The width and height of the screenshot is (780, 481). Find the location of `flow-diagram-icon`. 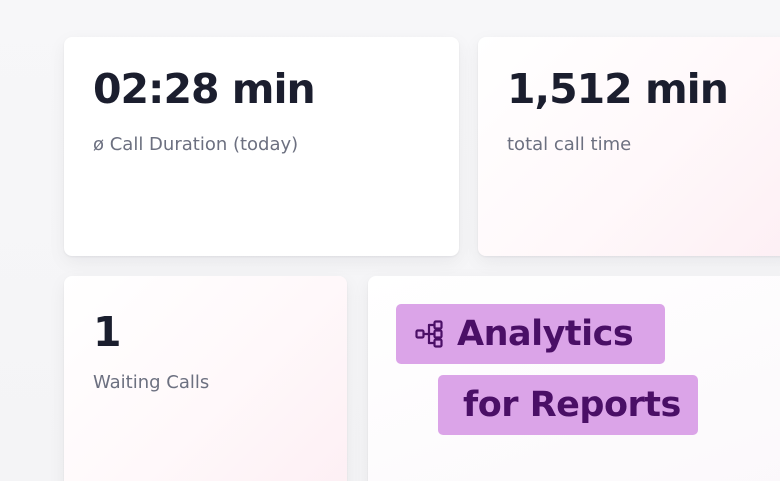

flow-diagram-icon is located at coordinates (429, 334).